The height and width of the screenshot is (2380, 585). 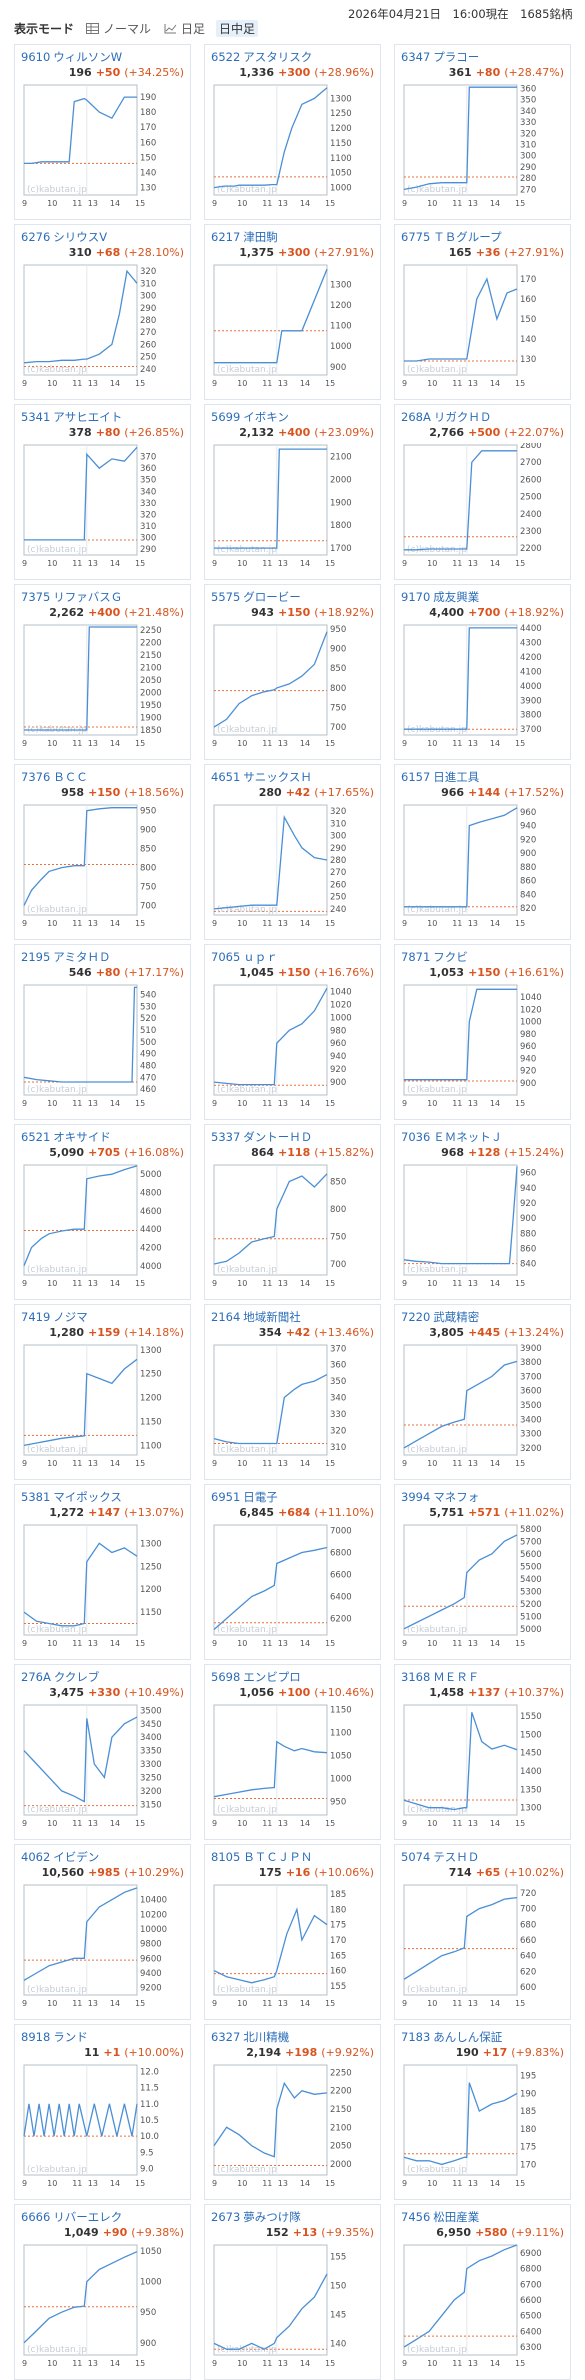 What do you see at coordinates (214, 2183) in the screenshot?
I see `x-tick-label: 9` at bounding box center [214, 2183].